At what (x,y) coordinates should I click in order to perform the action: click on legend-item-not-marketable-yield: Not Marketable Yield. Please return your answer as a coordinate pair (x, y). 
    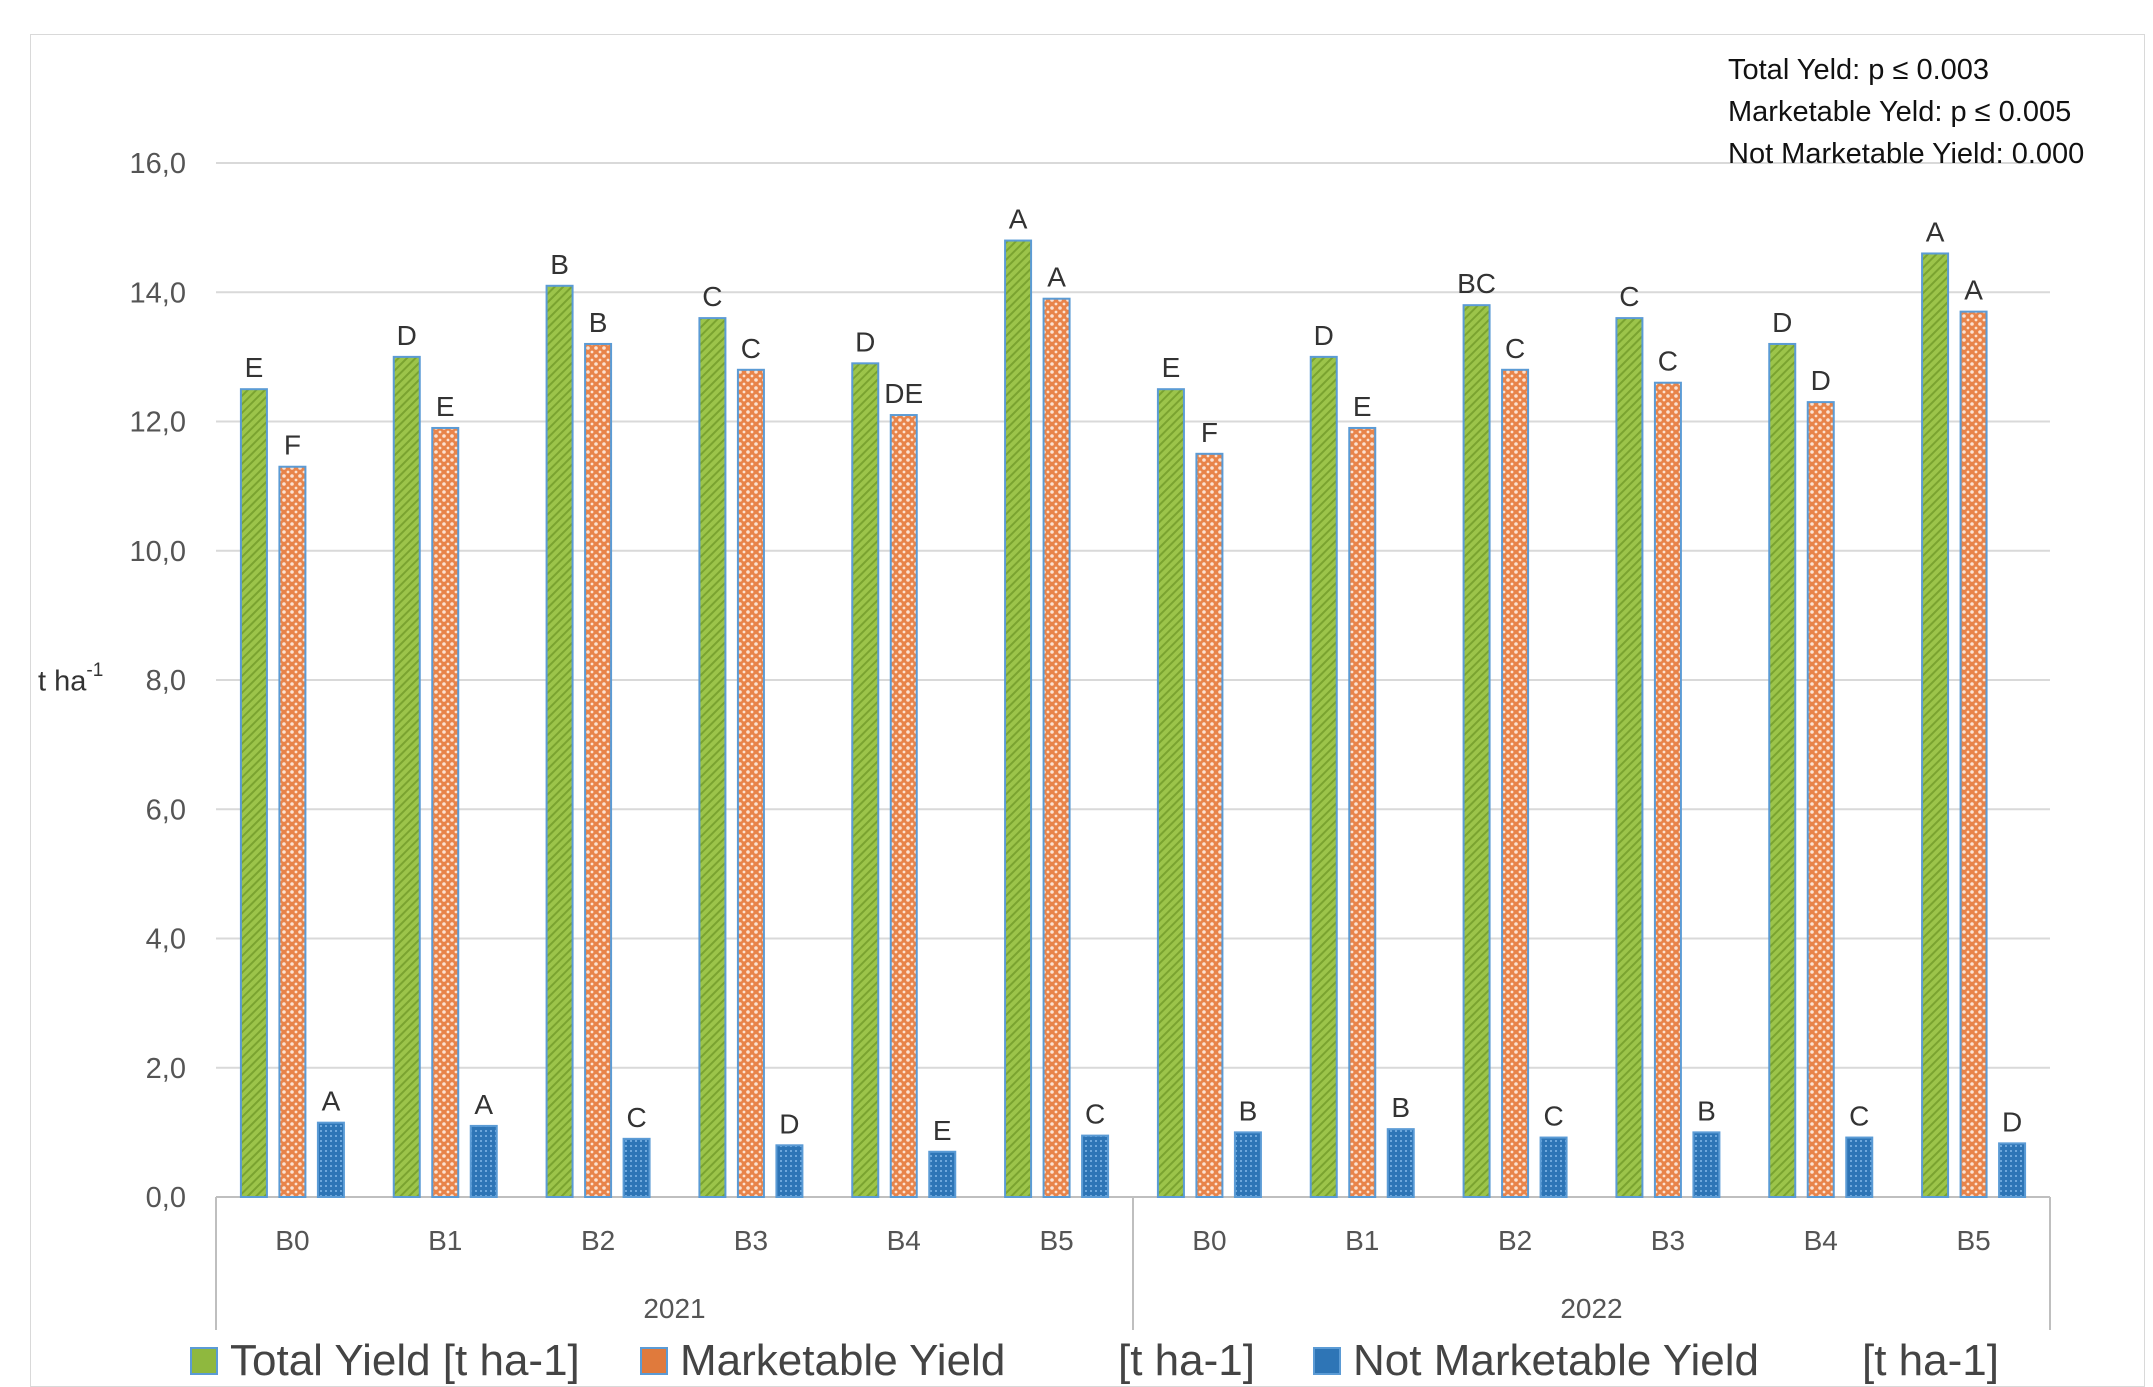
    Looking at the image, I should click on (1536, 1361).